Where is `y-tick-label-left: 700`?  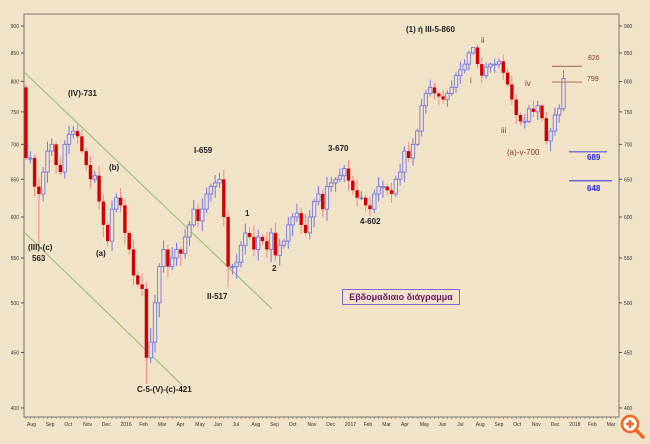 y-tick-label-left: 700 is located at coordinates (15, 145).